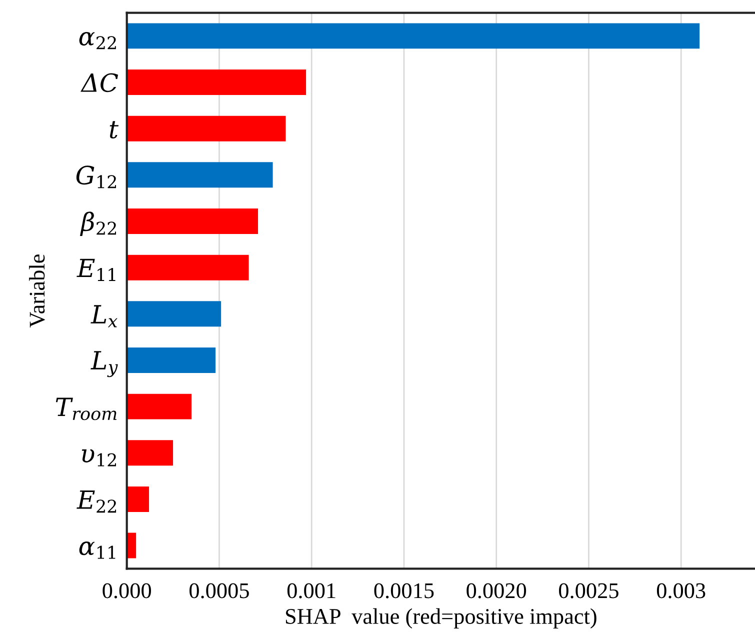 The image size is (755, 639). What do you see at coordinates (104, 364) in the screenshot?
I see `y-tick-label: L$_{y}$` at bounding box center [104, 364].